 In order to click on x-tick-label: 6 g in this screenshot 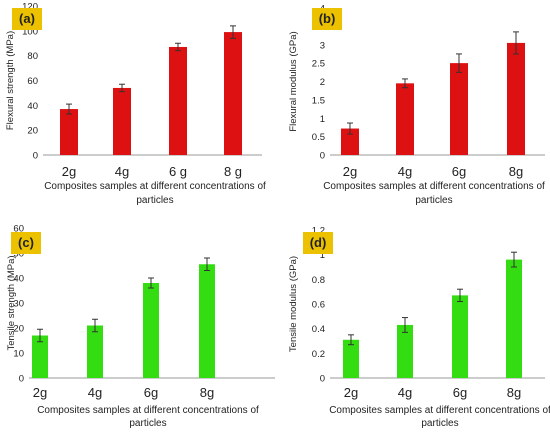, I will do `click(178, 171)`.